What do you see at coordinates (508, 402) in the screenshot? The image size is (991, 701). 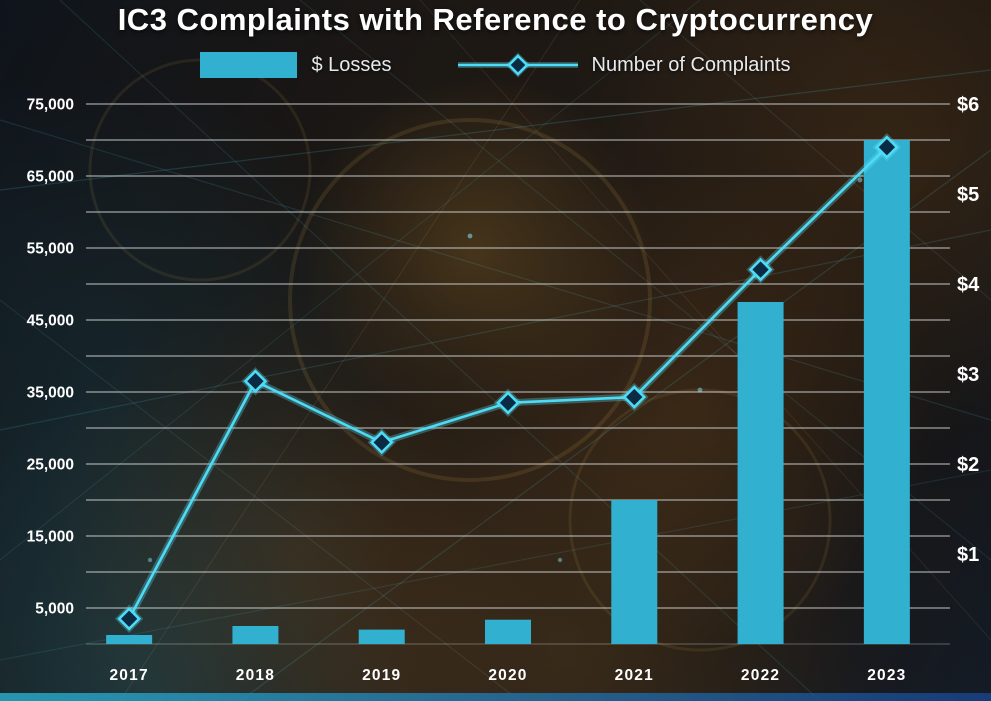 I see `marker-2020` at bounding box center [508, 402].